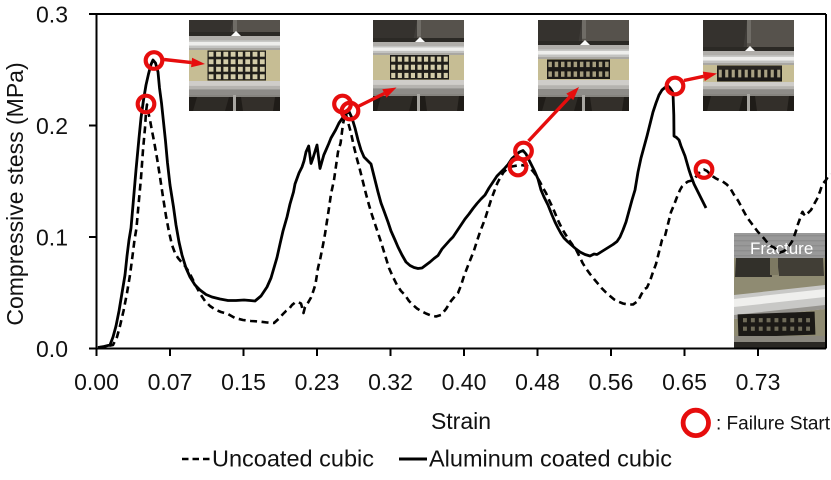 The width and height of the screenshot is (831, 480). What do you see at coordinates (684, 382) in the screenshot?
I see `svg-text: 0.65` at bounding box center [684, 382].